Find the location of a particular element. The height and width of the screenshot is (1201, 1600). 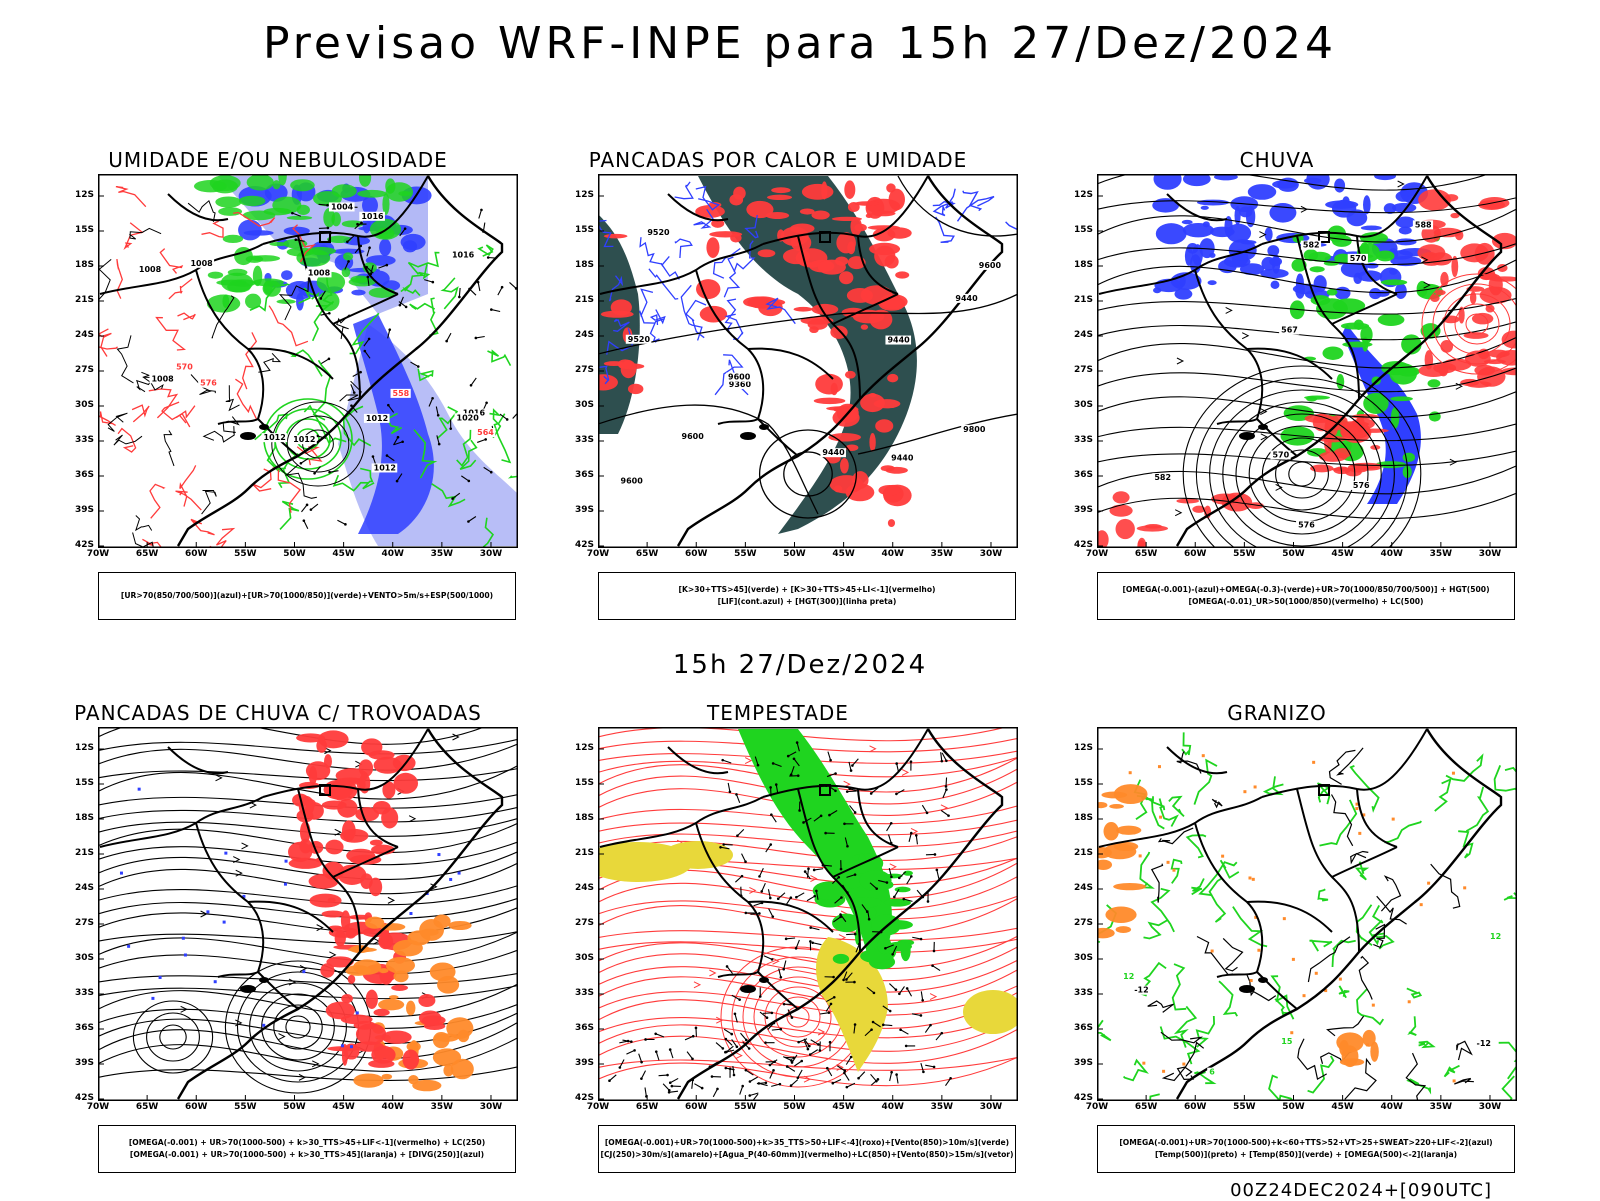

panel-title: TEMPESTADE is located at coordinates (778, 713).